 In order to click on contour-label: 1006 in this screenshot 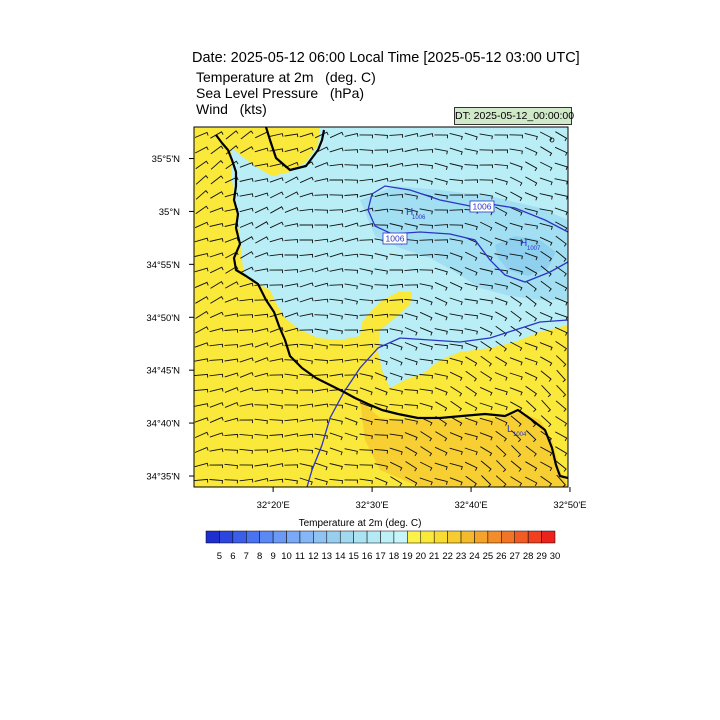, I will do `click(395, 239)`.